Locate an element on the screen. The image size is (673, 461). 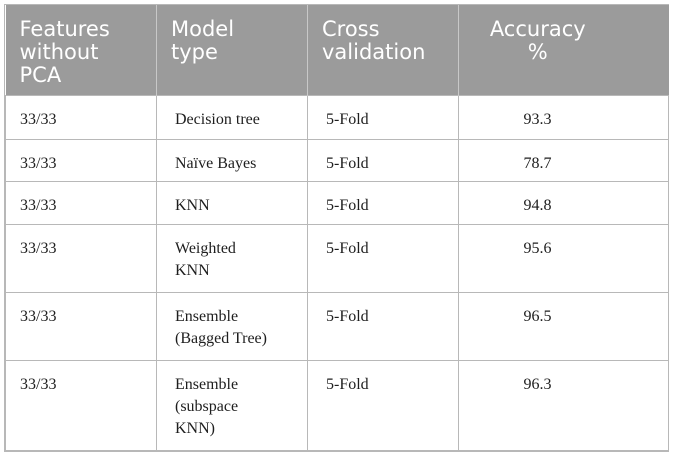
table-row: 33/33 KNN 5-Fold 94.8 is located at coordinates (337, 203).